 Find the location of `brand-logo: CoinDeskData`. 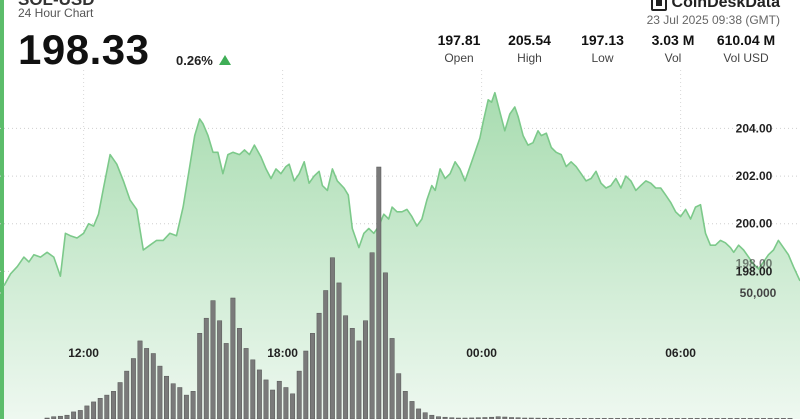

brand-logo: CoinDeskData is located at coordinates (715, 6).